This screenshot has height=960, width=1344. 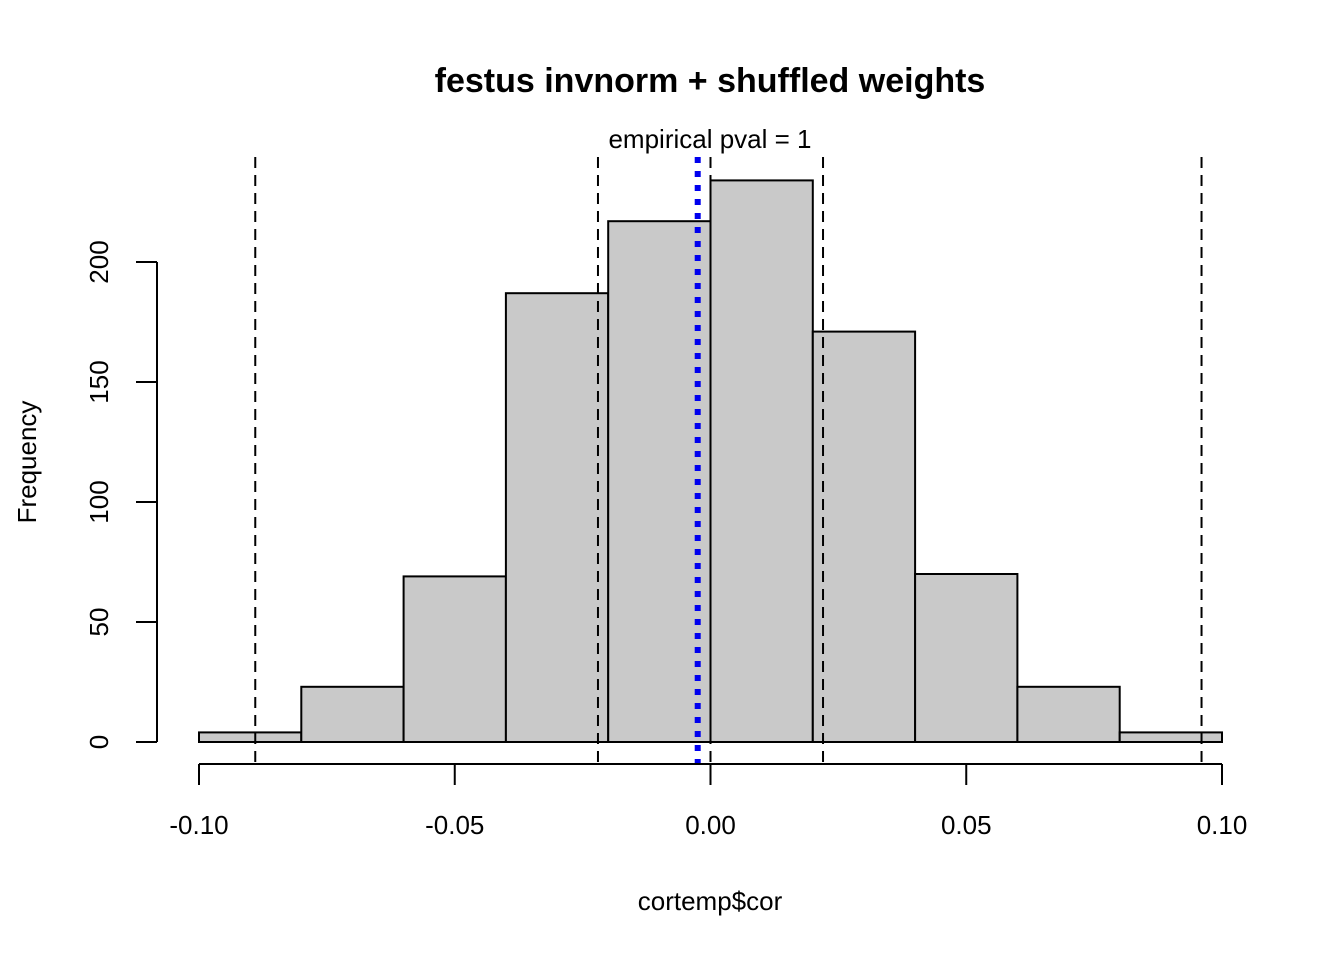 I want to click on y-tick-label: 0, so click(x=99, y=742).